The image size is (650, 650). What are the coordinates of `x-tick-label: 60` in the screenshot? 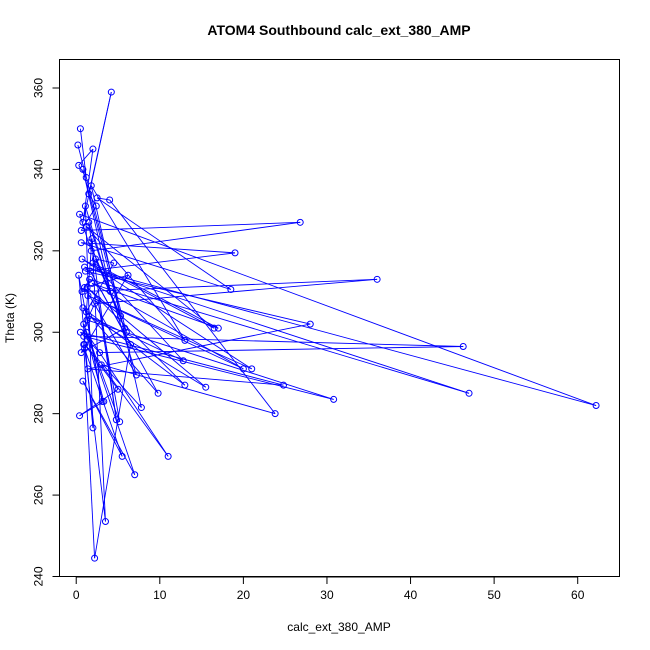 It's located at (578, 595).